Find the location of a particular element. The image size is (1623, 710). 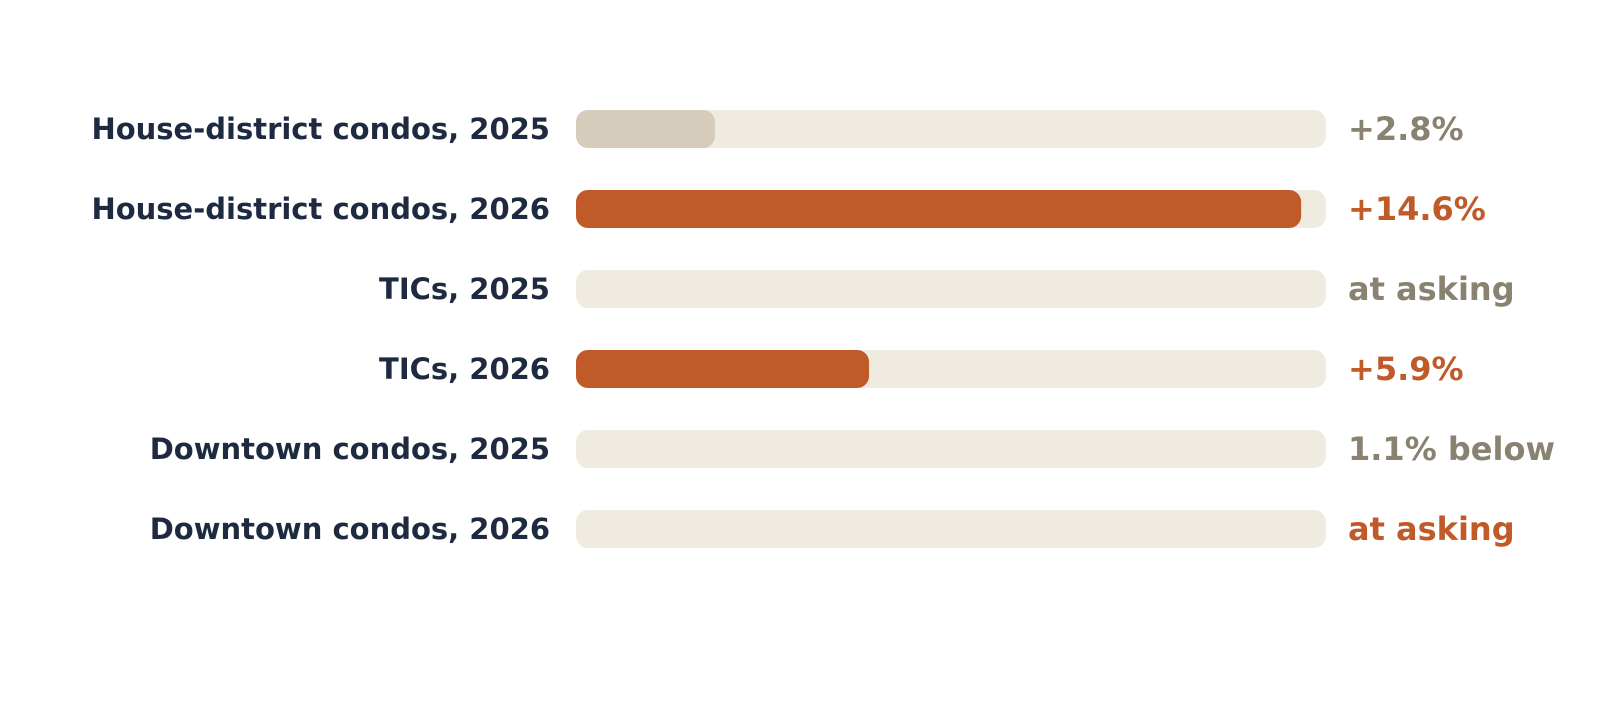

chart-row: House-district condos, 2025 +2.8% is located at coordinates (777, 129).